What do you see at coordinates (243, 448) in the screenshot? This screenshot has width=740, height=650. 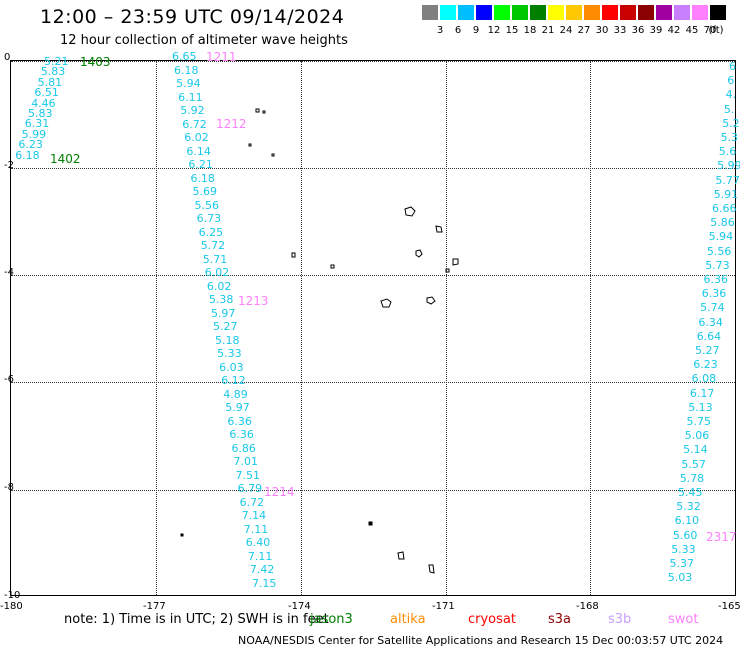 I see `wave-height-value: 6.86` at bounding box center [243, 448].